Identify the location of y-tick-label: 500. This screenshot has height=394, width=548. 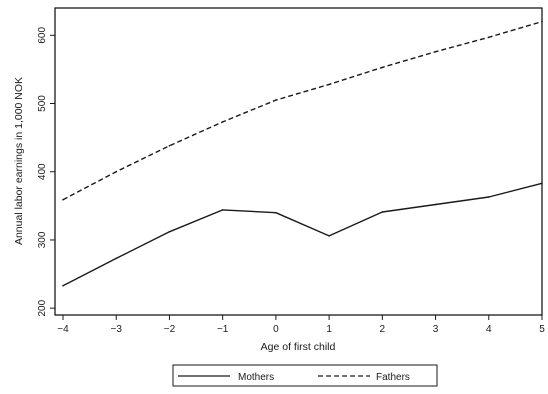
(42, 103).